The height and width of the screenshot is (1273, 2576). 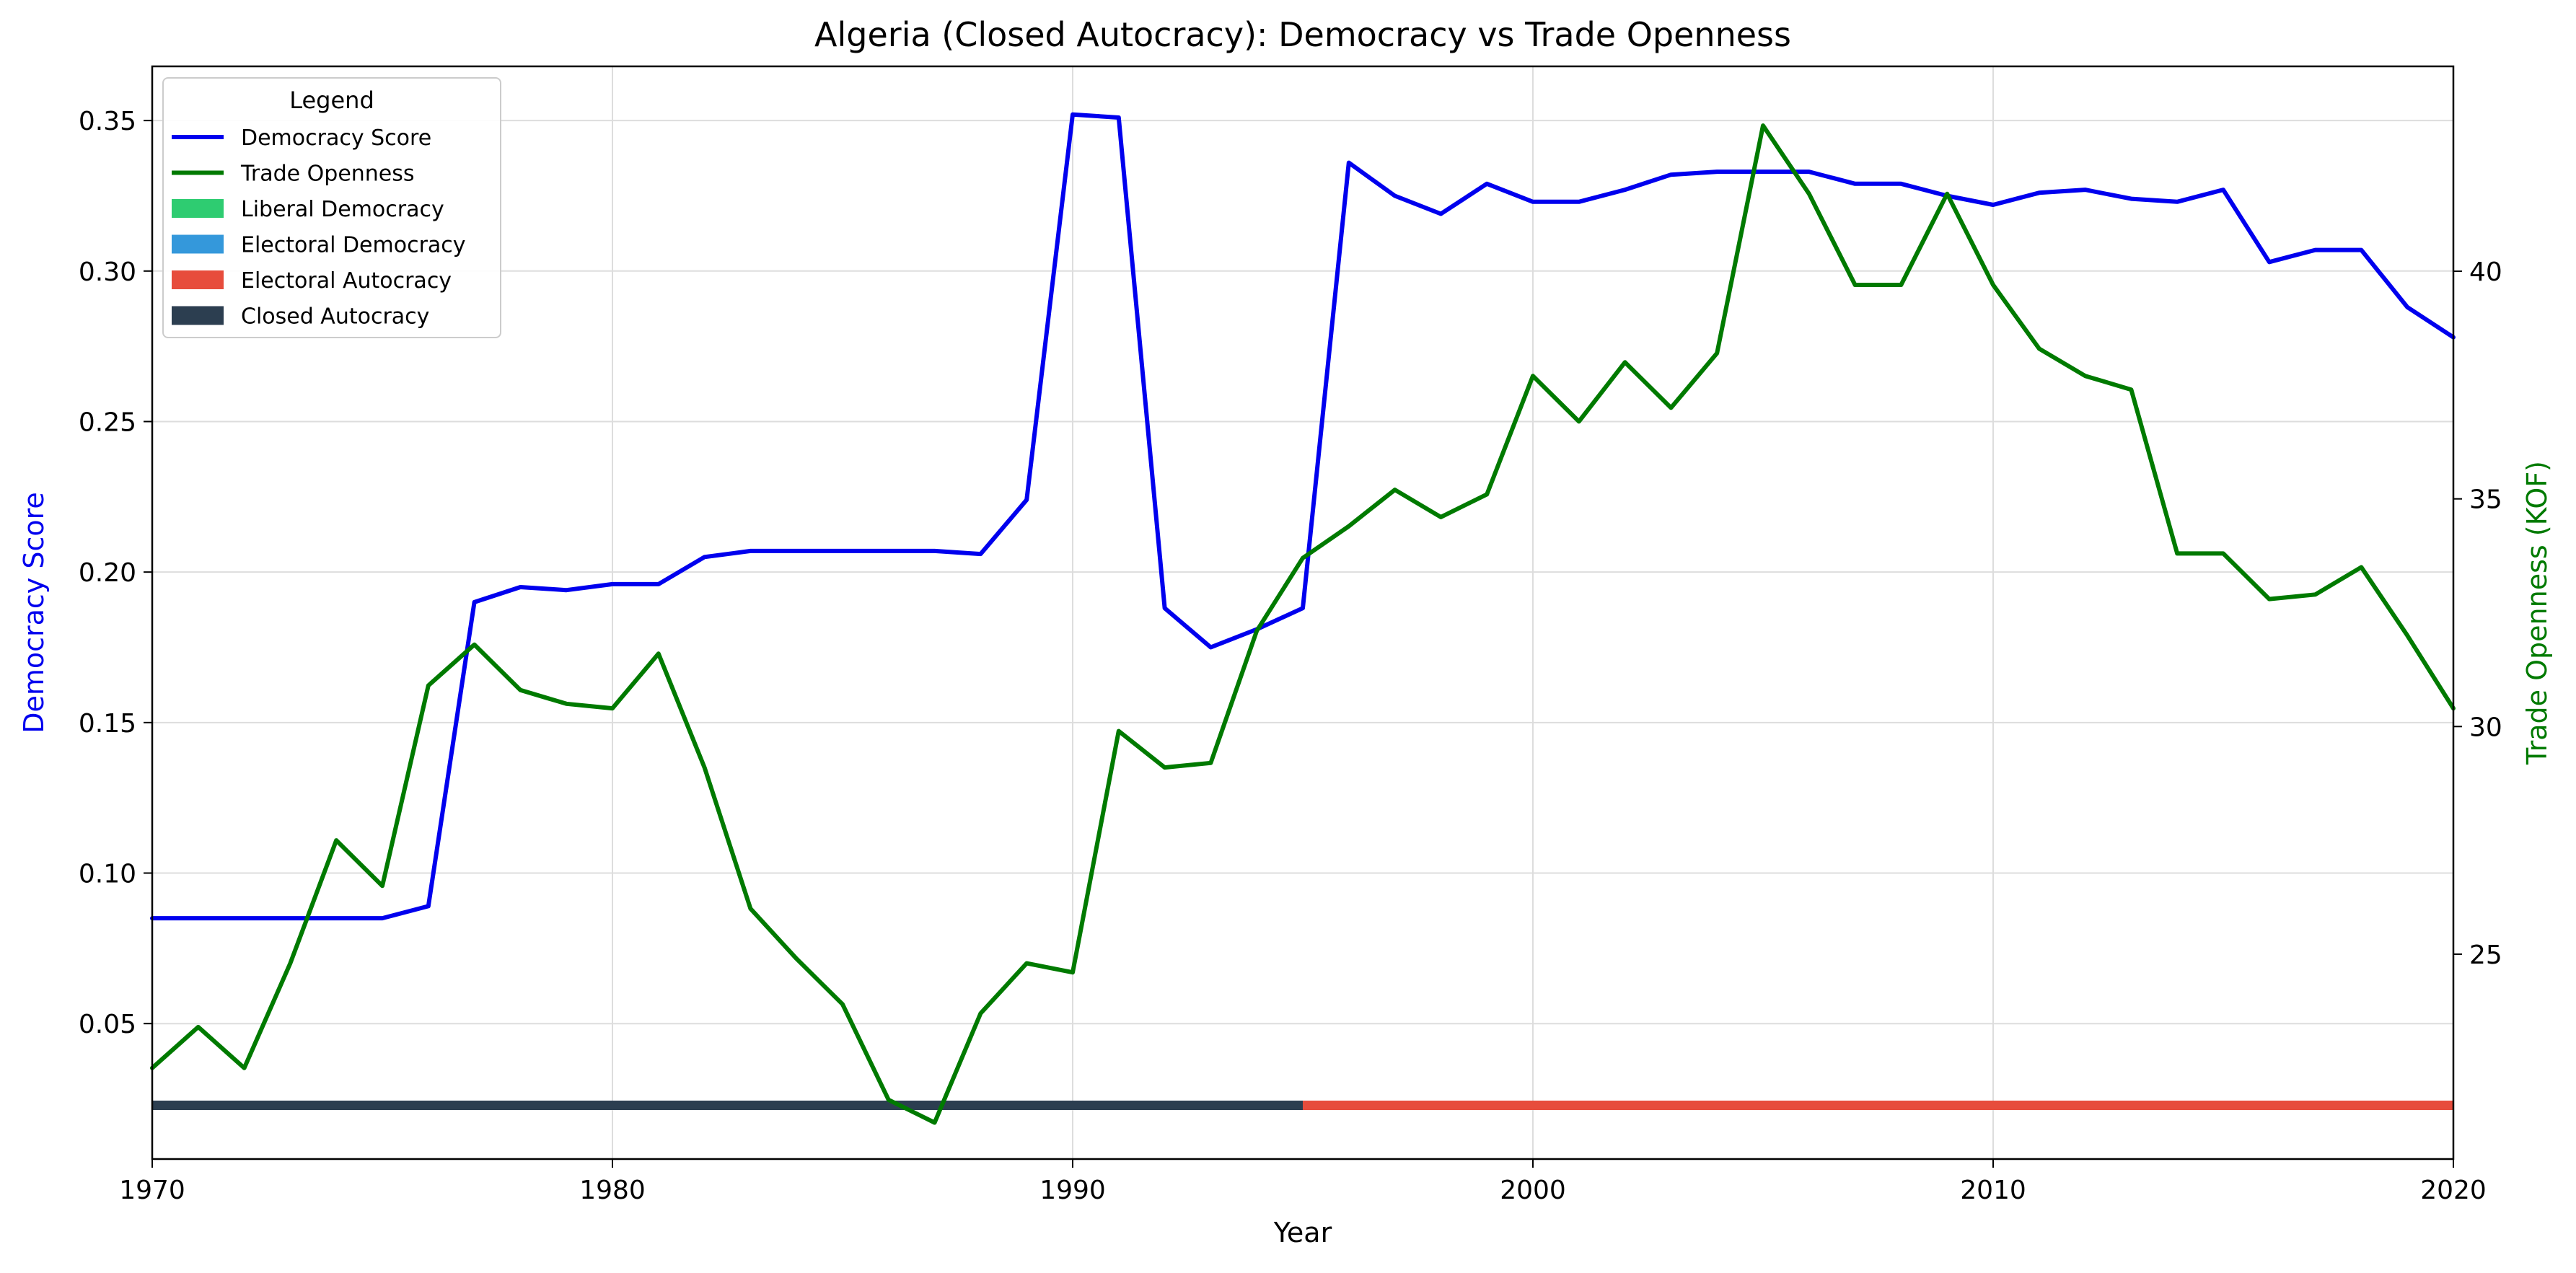 I want to click on y-axis-left-label: Democracy Score, so click(x=34, y=613).